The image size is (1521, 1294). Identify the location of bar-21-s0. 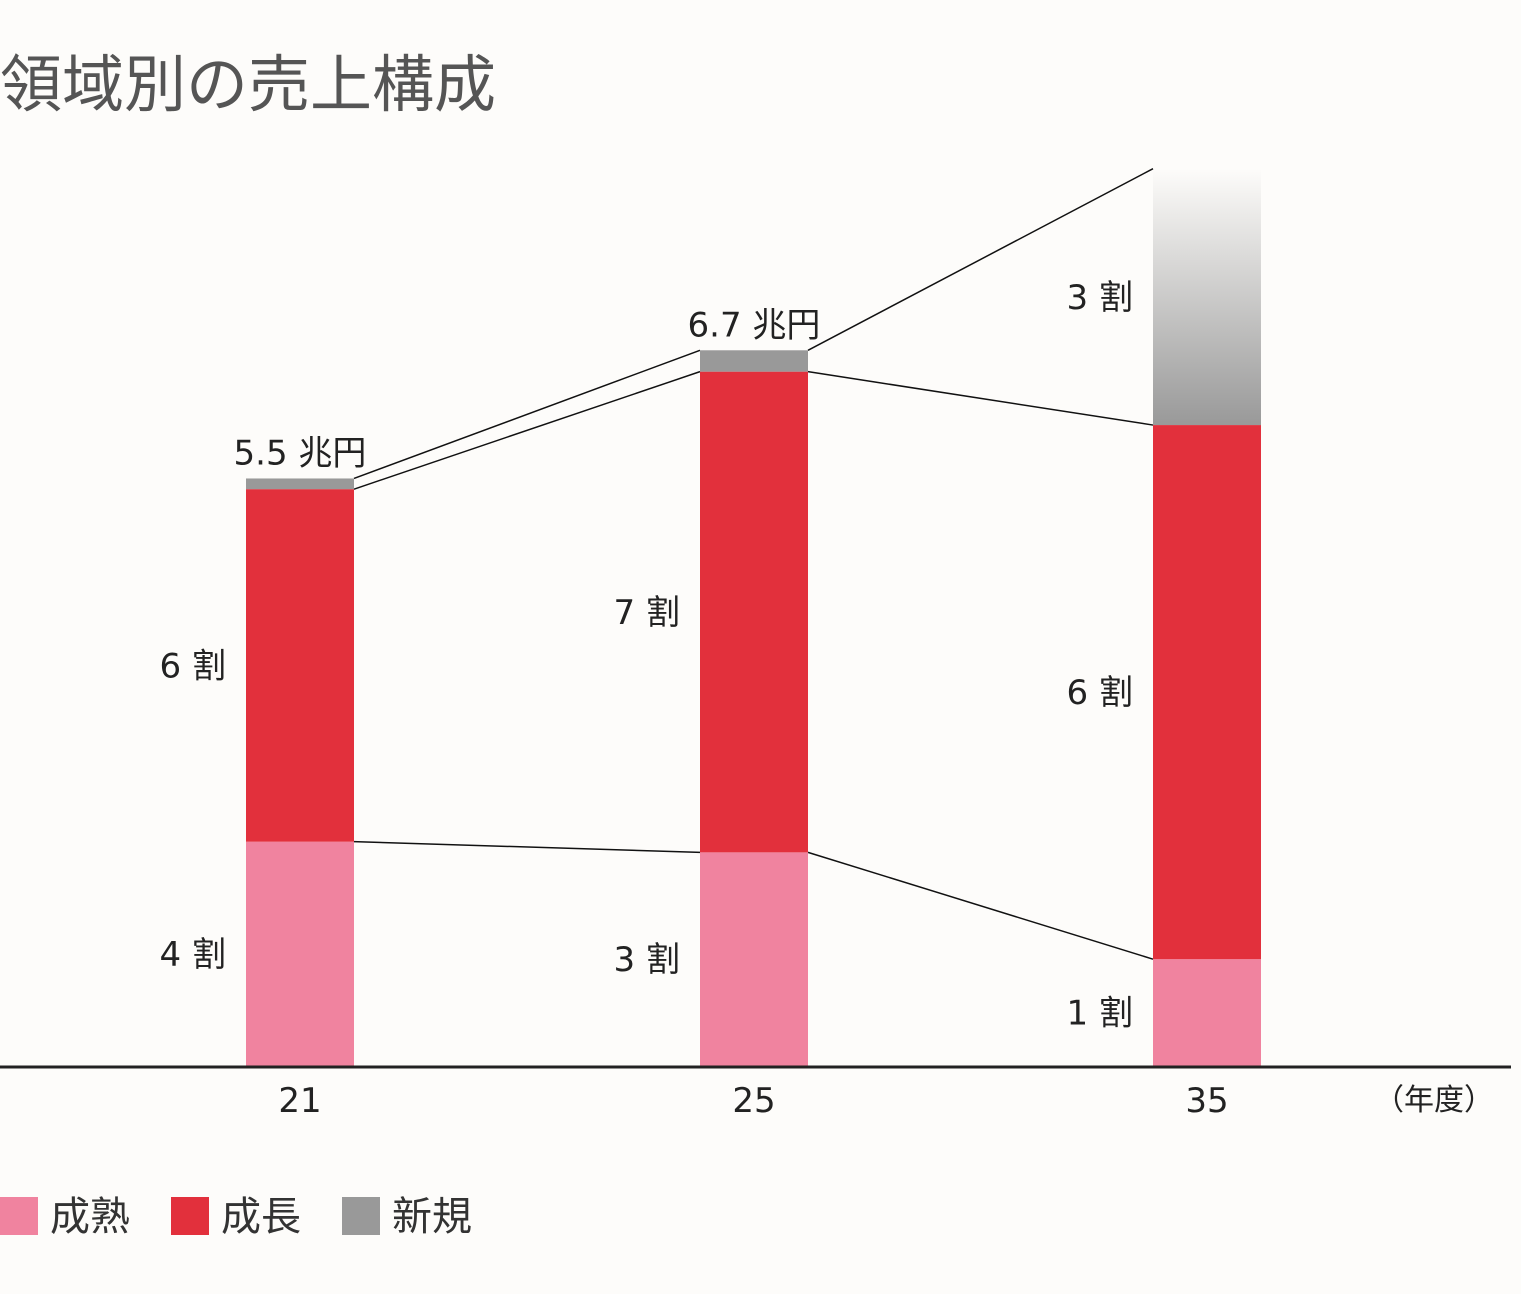
(300, 953).